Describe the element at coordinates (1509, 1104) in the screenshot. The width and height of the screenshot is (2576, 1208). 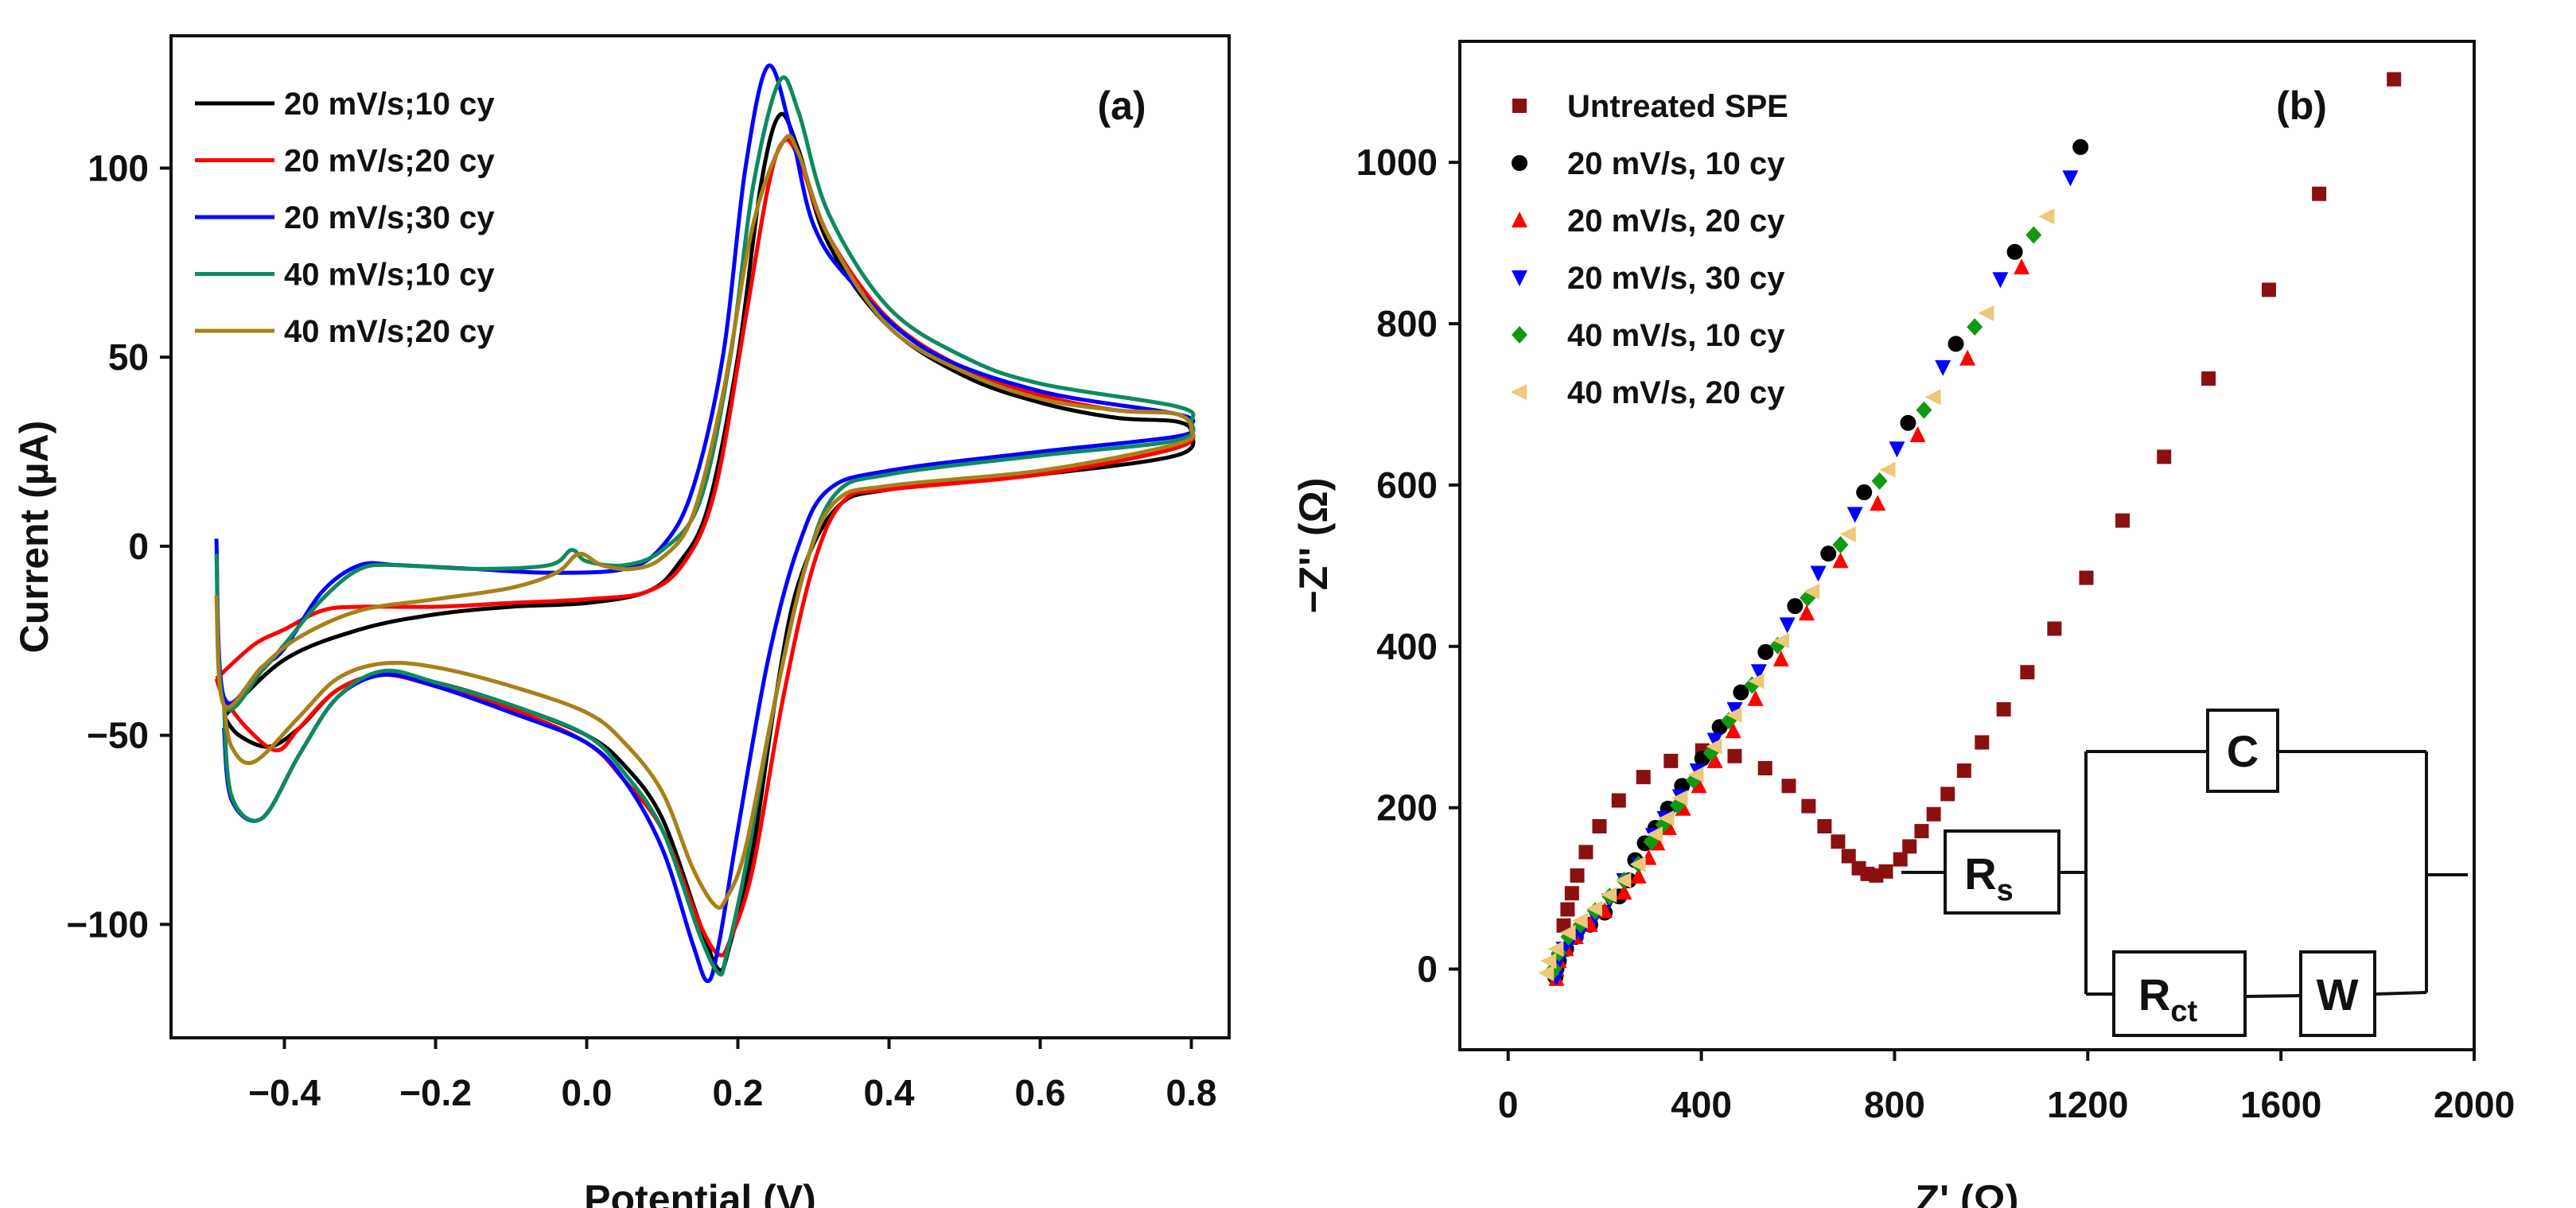
I see `x-tick-label: 0` at that location.